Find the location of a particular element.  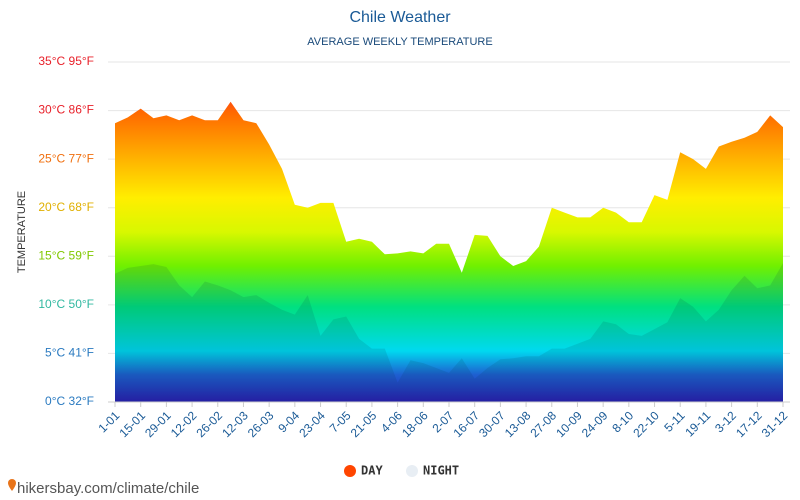

y-tick-label: 20°C 68°F is located at coordinates (66, 207).